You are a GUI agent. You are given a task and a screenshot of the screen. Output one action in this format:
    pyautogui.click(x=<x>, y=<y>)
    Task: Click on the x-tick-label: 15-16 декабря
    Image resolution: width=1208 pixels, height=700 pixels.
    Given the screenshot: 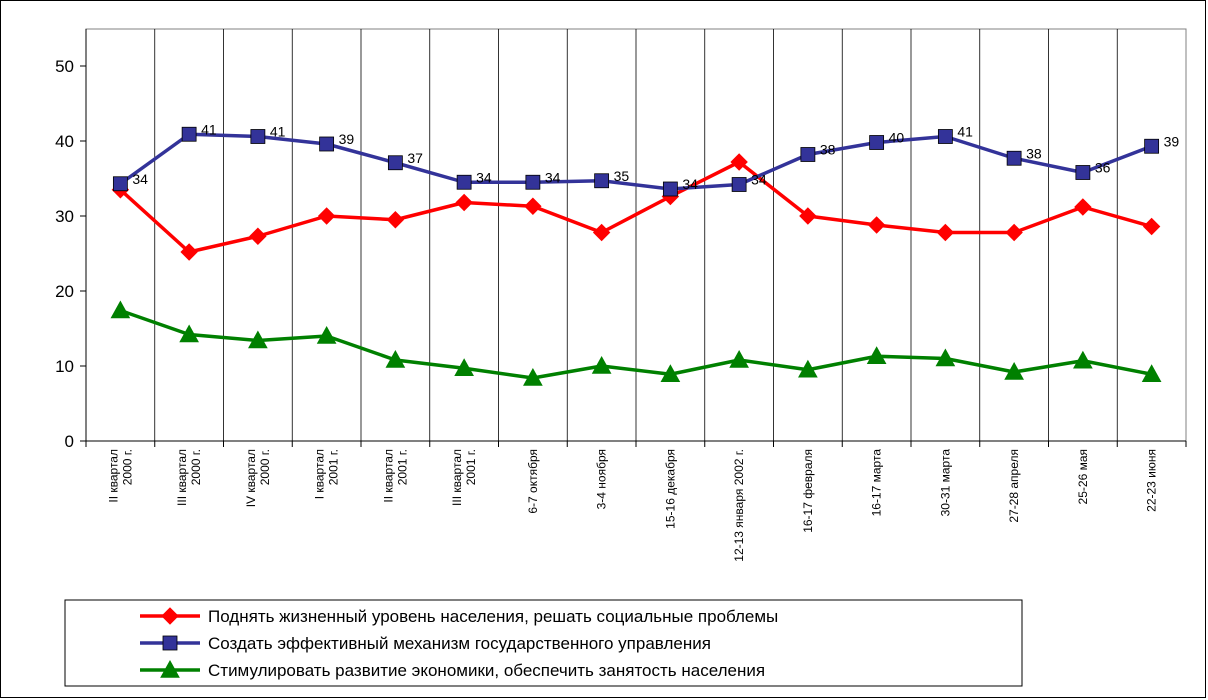 What is the action you would take?
    pyautogui.click(x=670, y=489)
    